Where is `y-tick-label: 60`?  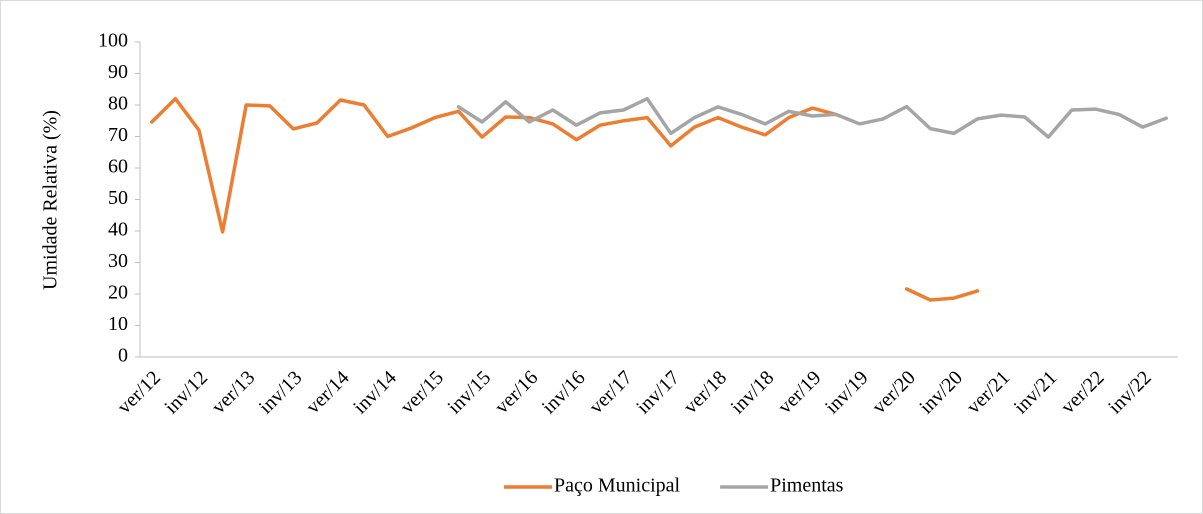
y-tick-label: 60 is located at coordinates (118, 167).